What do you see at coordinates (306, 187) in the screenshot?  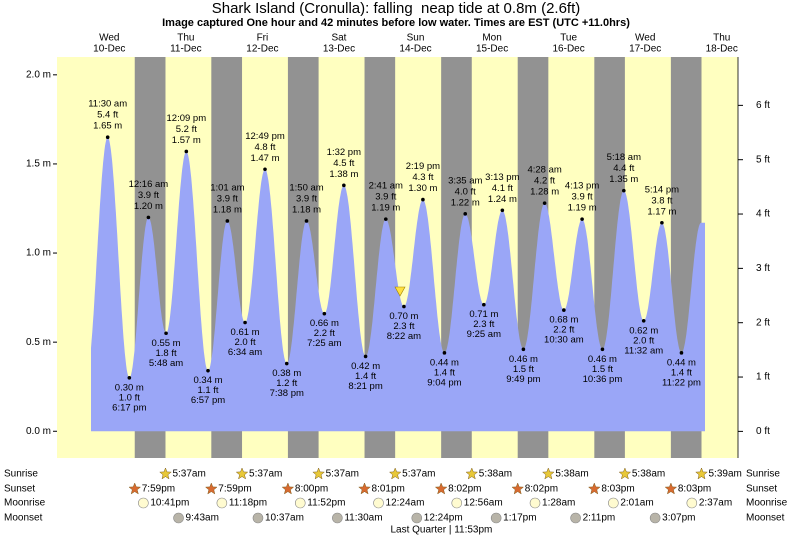 I see `tide-label: 1:50 am` at bounding box center [306, 187].